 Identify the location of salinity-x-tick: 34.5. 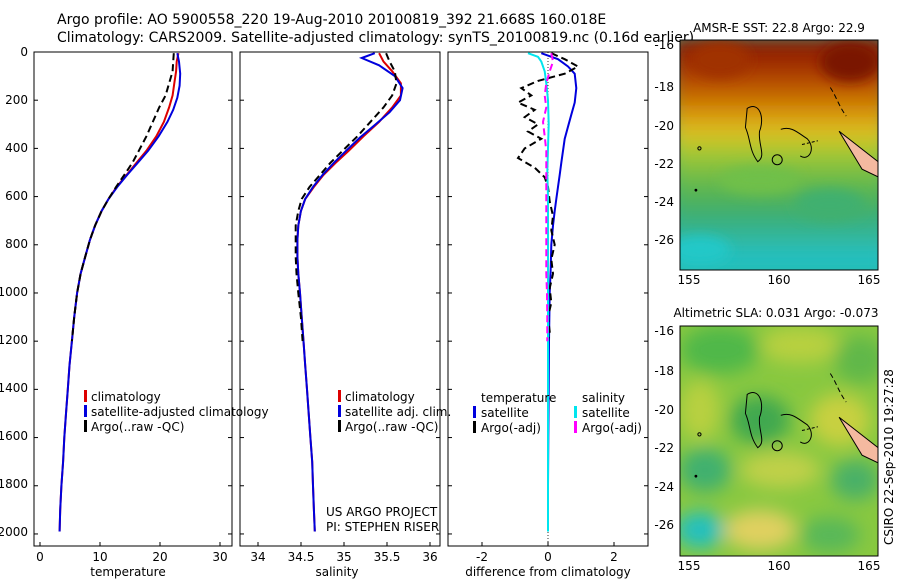
(301, 557).